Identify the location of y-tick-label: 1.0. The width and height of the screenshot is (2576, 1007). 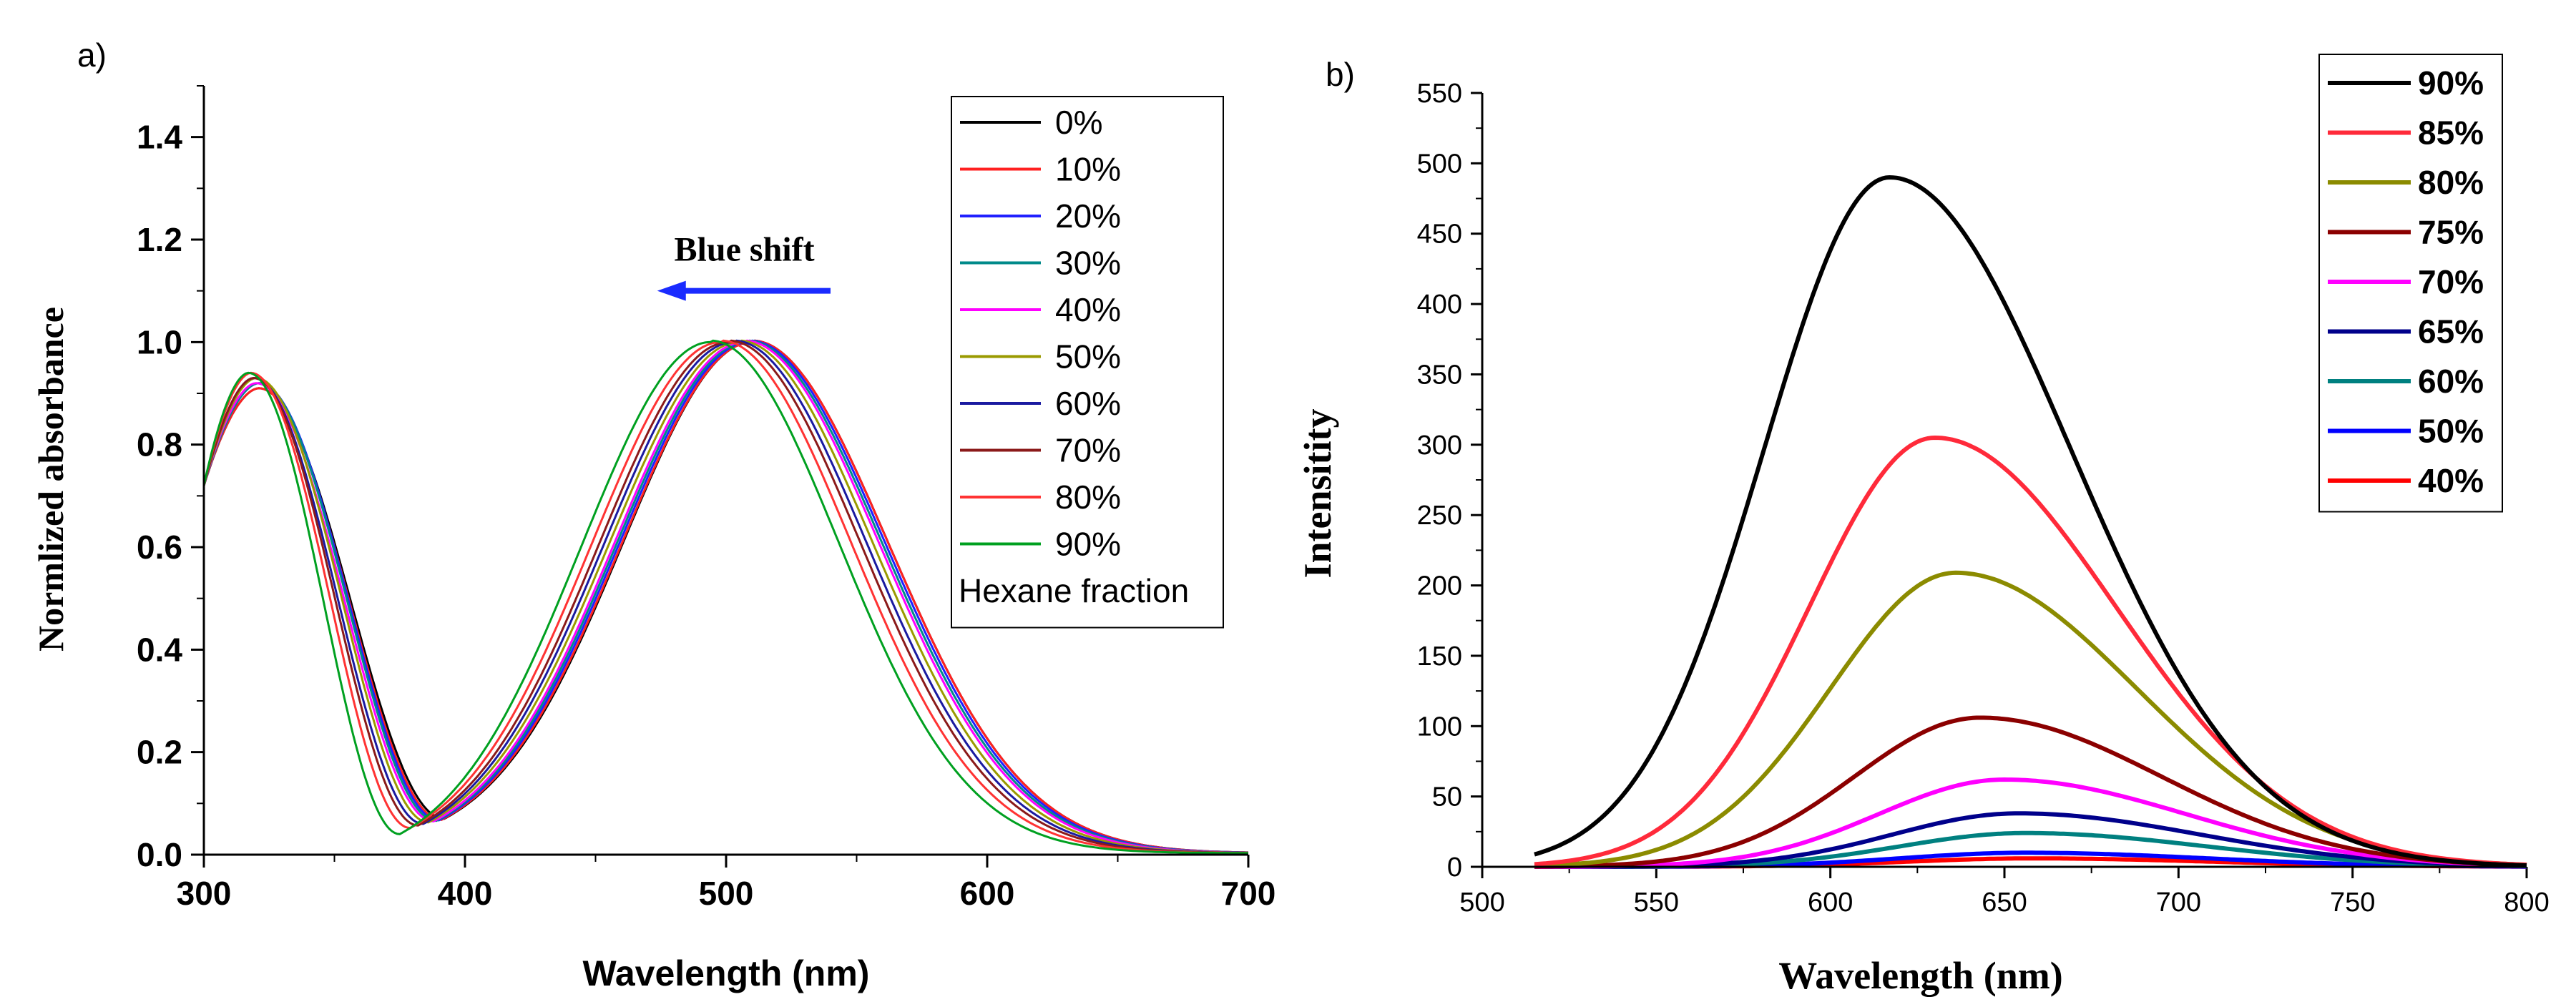
(159, 341).